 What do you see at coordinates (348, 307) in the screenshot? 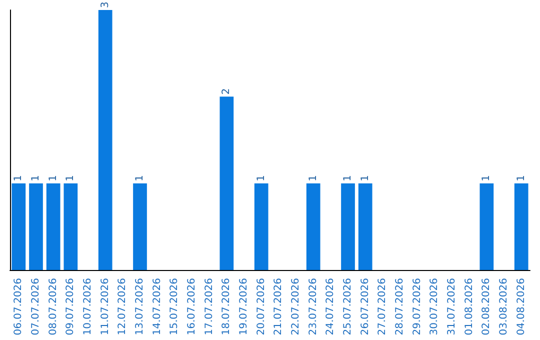
I see `x-tick-label: 25.07.2026` at bounding box center [348, 307].